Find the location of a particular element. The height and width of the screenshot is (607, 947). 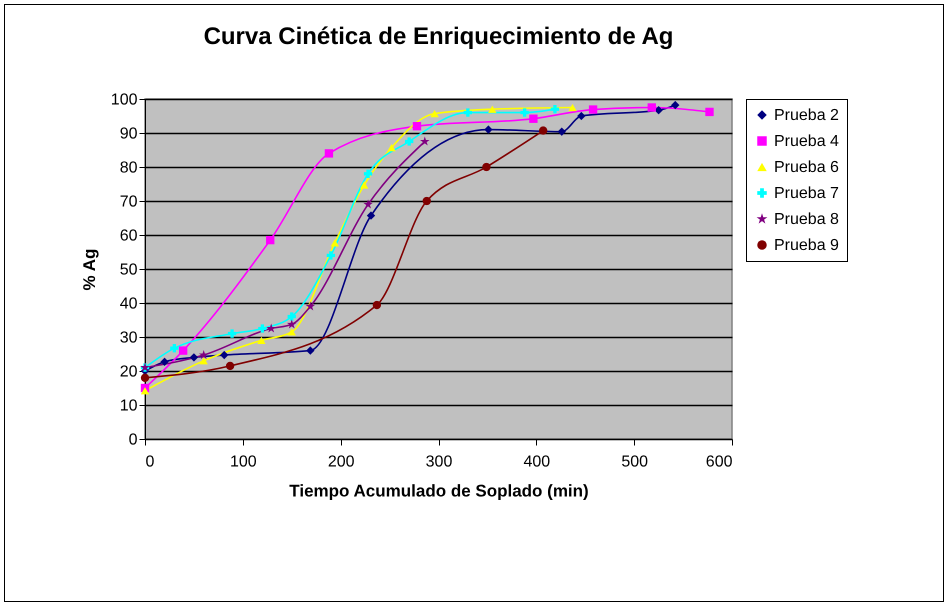

y-axis-title: % Ag is located at coordinates (89, 269).